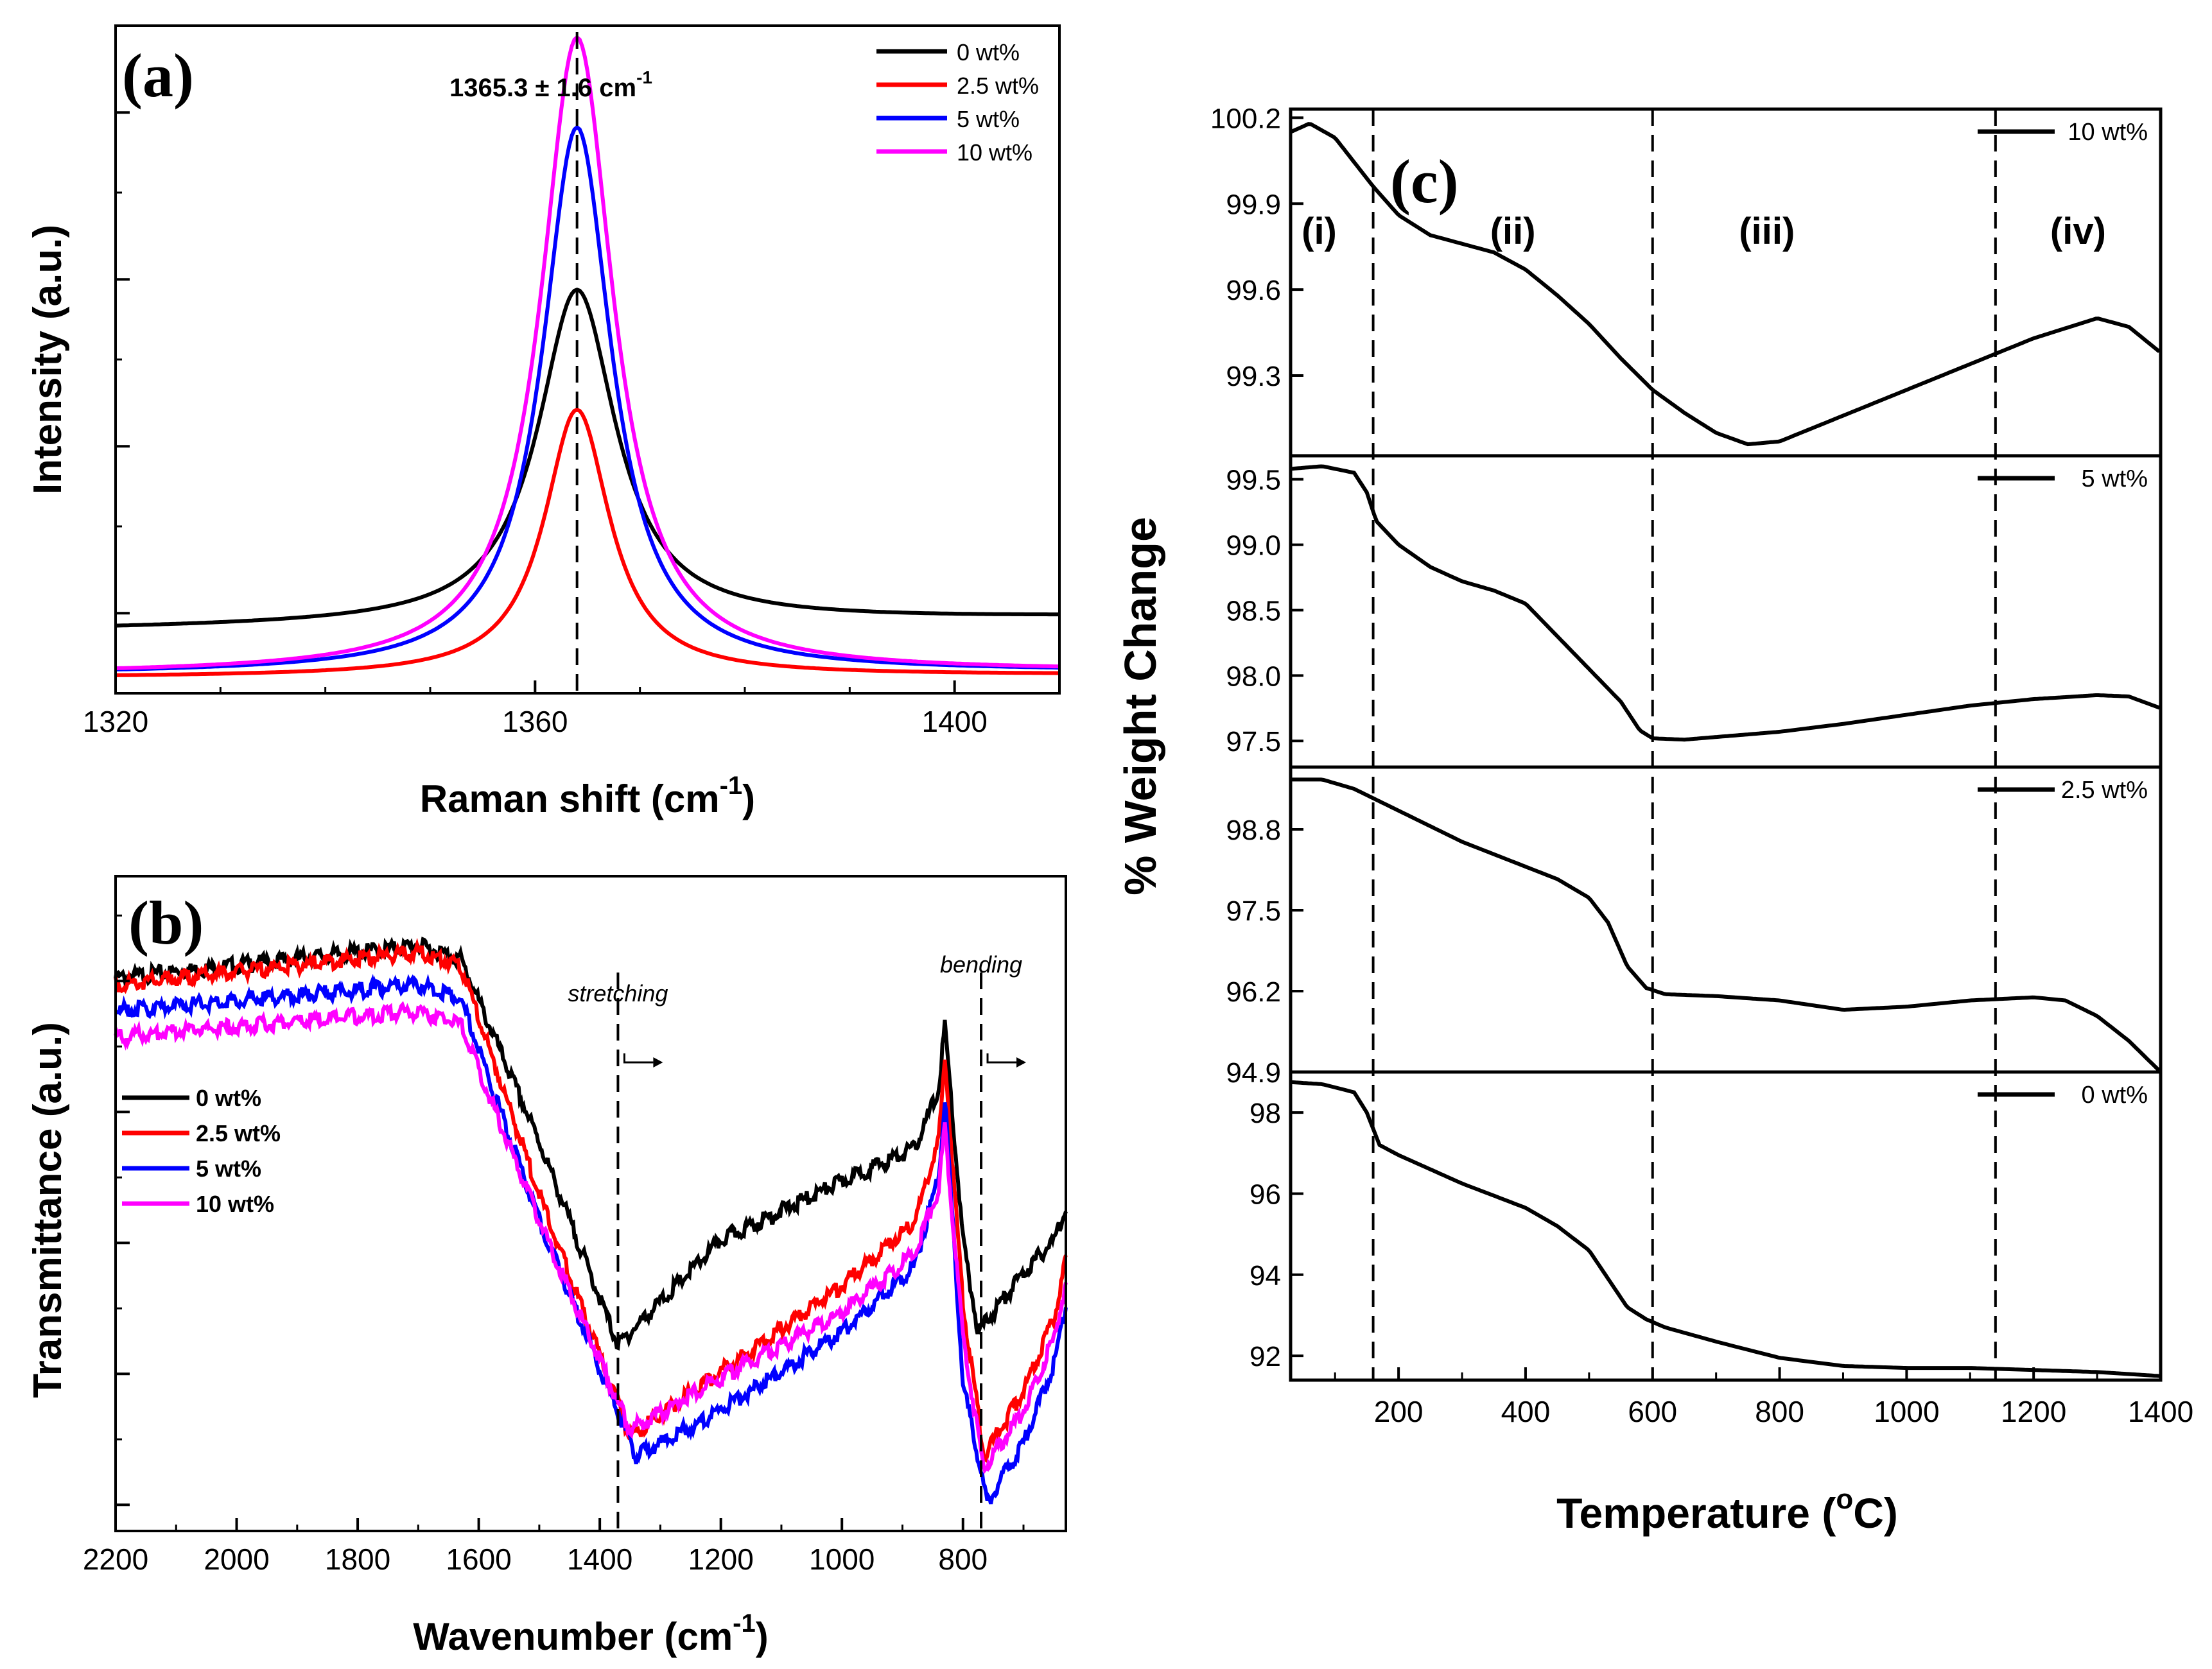 Image resolution: width=2212 pixels, height=1669 pixels. Describe the element at coordinates (166, 922) in the screenshot. I see `panel-b-label: (b)` at that location.